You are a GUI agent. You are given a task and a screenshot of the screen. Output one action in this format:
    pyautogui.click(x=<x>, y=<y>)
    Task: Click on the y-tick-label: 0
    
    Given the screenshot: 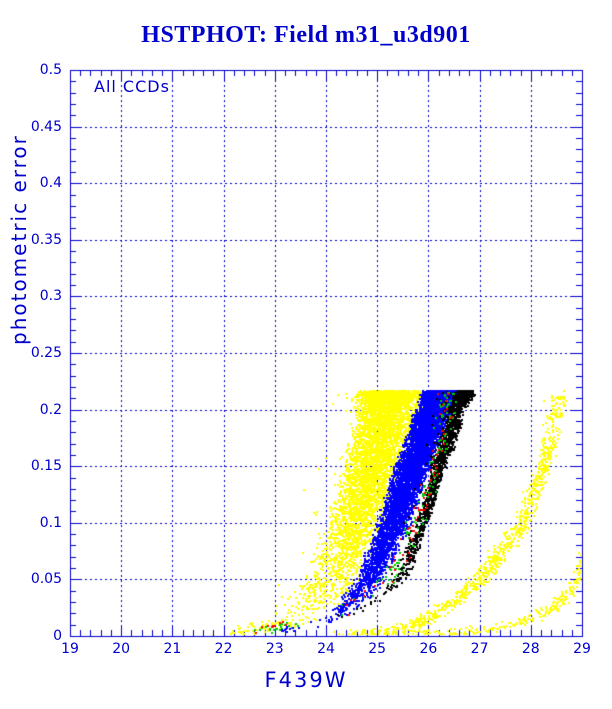 What is the action you would take?
    pyautogui.click(x=57, y=636)
    